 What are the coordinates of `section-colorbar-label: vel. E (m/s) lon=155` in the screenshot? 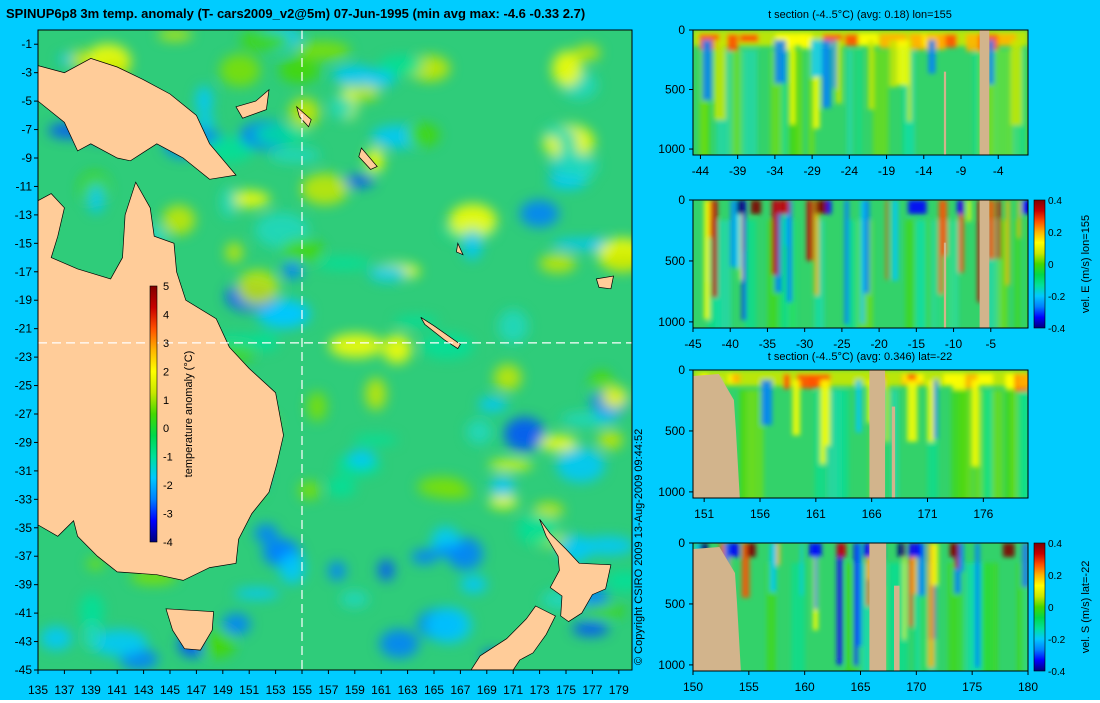 It's located at (1086, 264).